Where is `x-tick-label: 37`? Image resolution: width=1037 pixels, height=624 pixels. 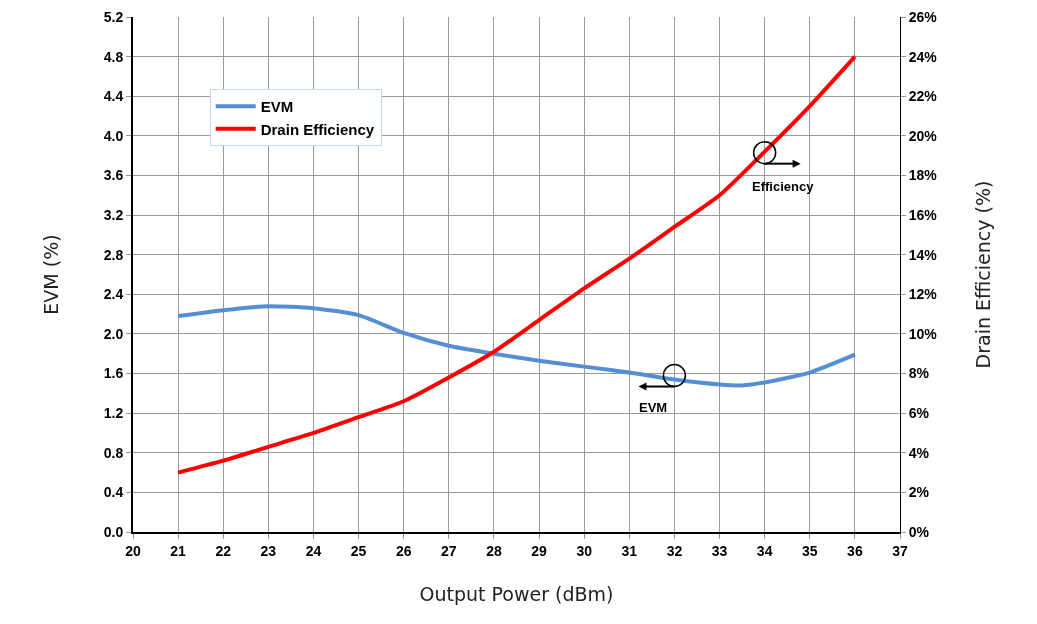 x-tick-label: 37 is located at coordinates (900, 550).